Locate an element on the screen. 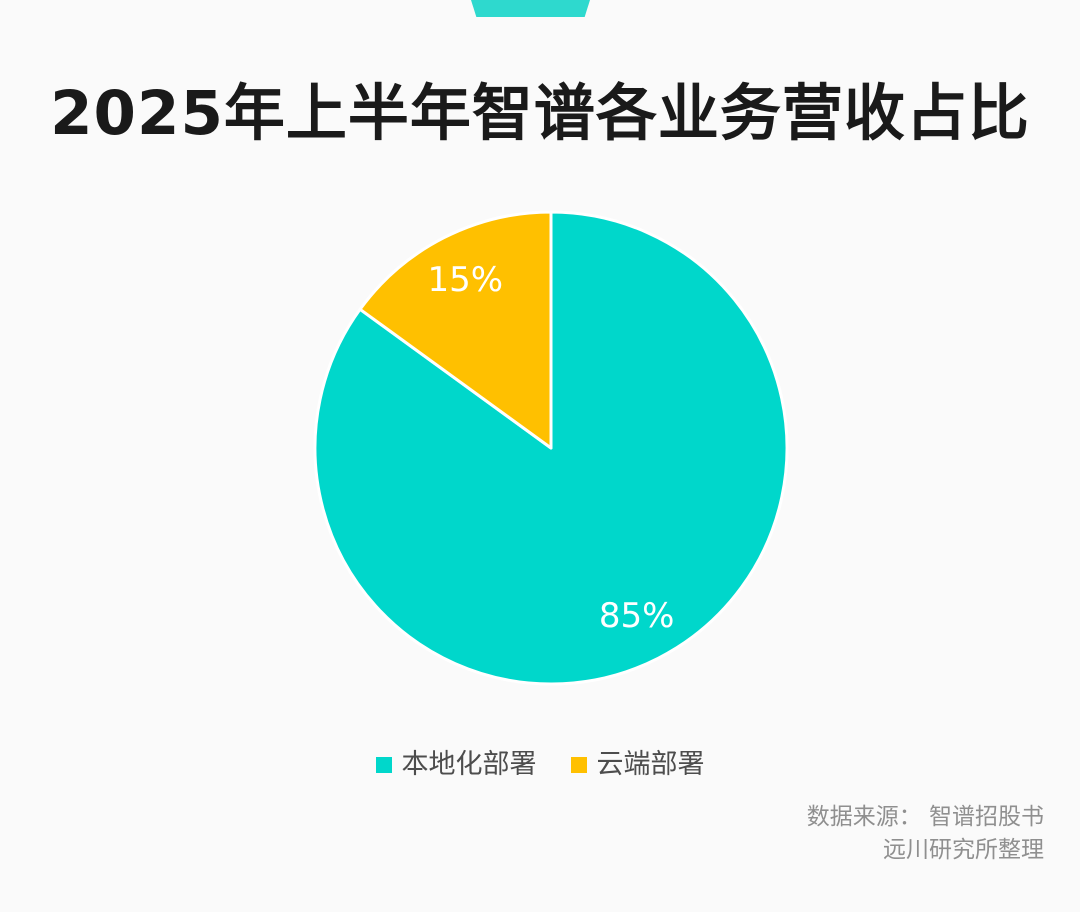  top-ribbon-decoration is located at coordinates (530, 8).